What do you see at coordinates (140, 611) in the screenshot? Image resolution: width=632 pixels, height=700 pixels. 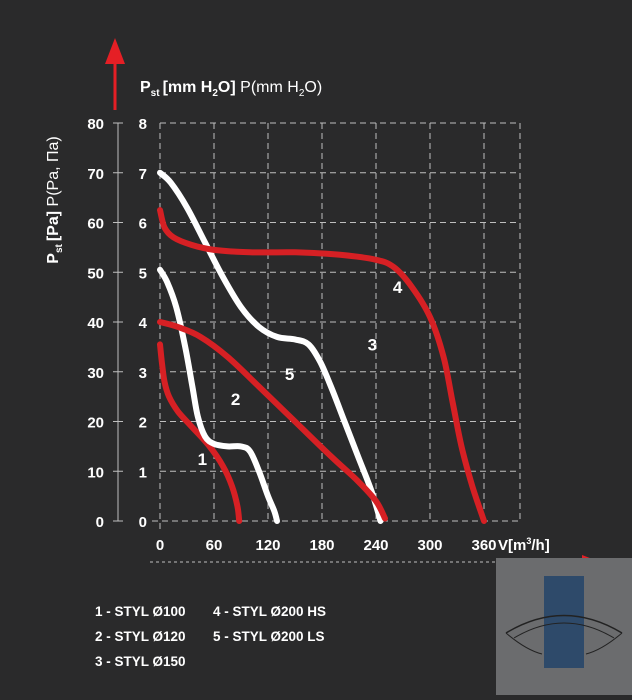 I see `legend-item: 1 - STYL Ø100` at bounding box center [140, 611].